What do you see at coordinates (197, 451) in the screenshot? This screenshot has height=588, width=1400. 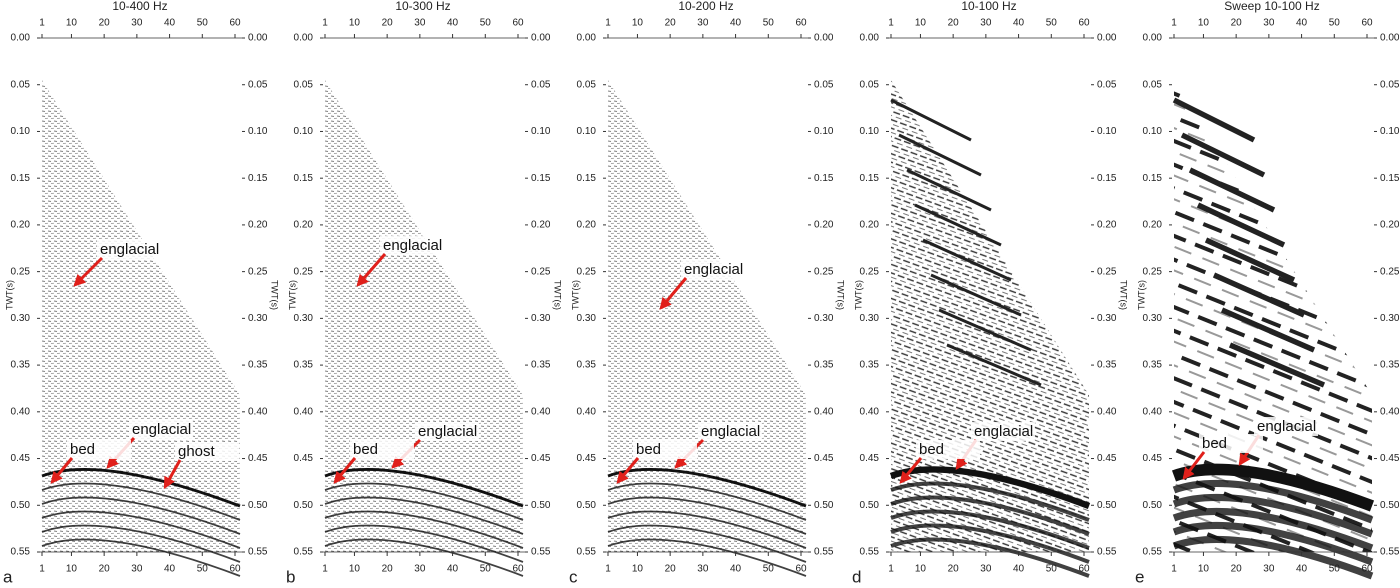 I see `annotation: ghost` at bounding box center [197, 451].